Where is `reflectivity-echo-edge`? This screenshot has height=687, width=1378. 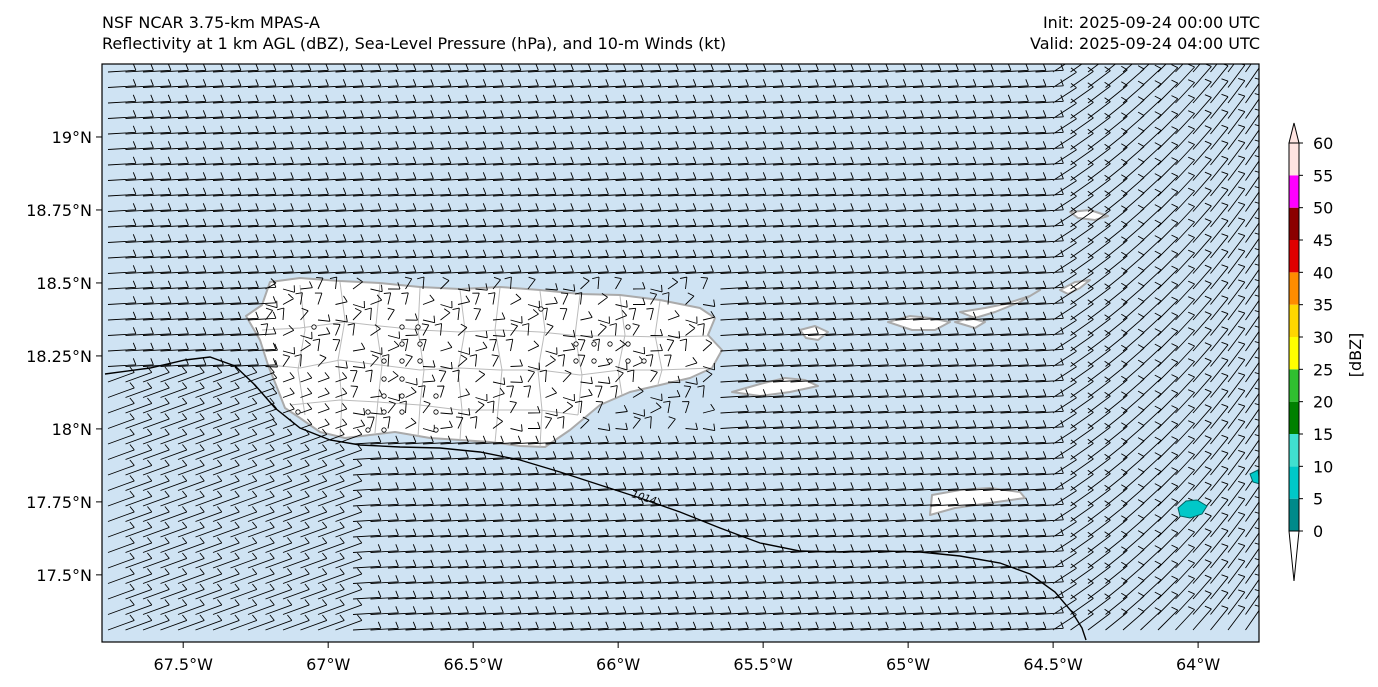 reflectivity-echo-edge is located at coordinates (1254, 477).